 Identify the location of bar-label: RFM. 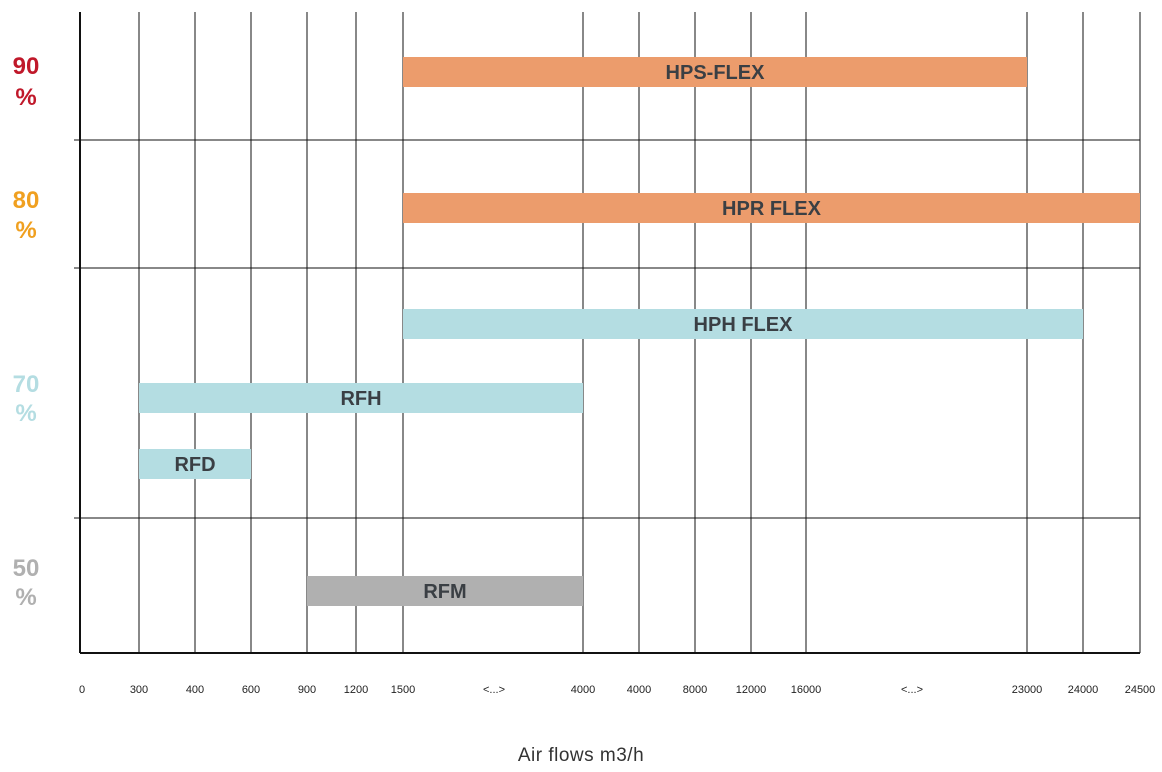
(444, 592).